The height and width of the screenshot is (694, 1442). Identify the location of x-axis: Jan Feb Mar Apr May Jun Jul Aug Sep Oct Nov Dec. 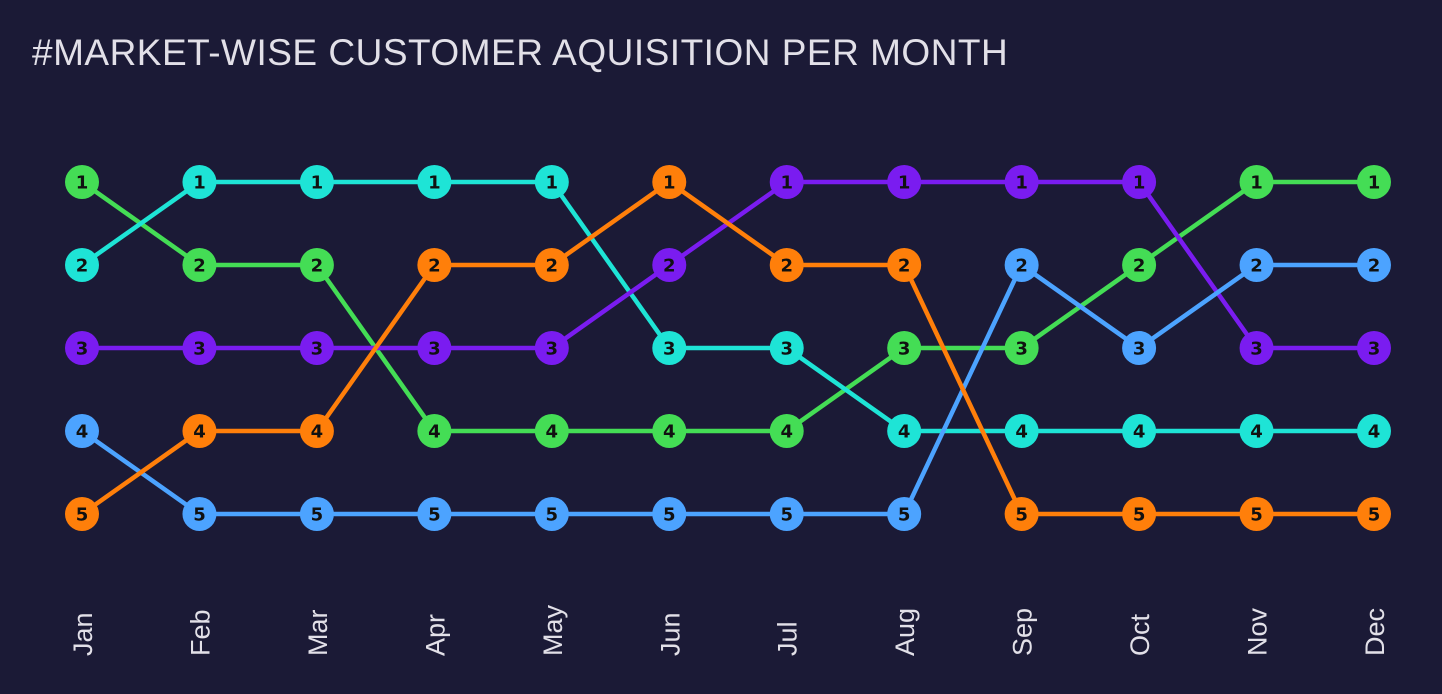
(729, 630).